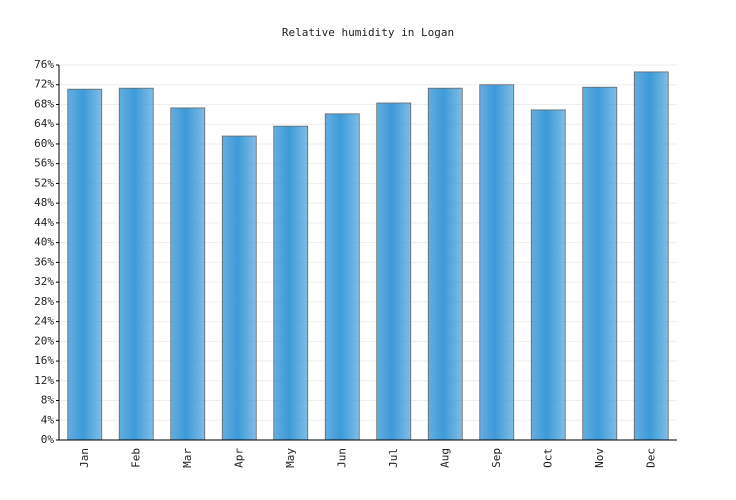 This screenshot has height=500, width=736. I want to click on y-tick-label: 60%, so click(44, 143).